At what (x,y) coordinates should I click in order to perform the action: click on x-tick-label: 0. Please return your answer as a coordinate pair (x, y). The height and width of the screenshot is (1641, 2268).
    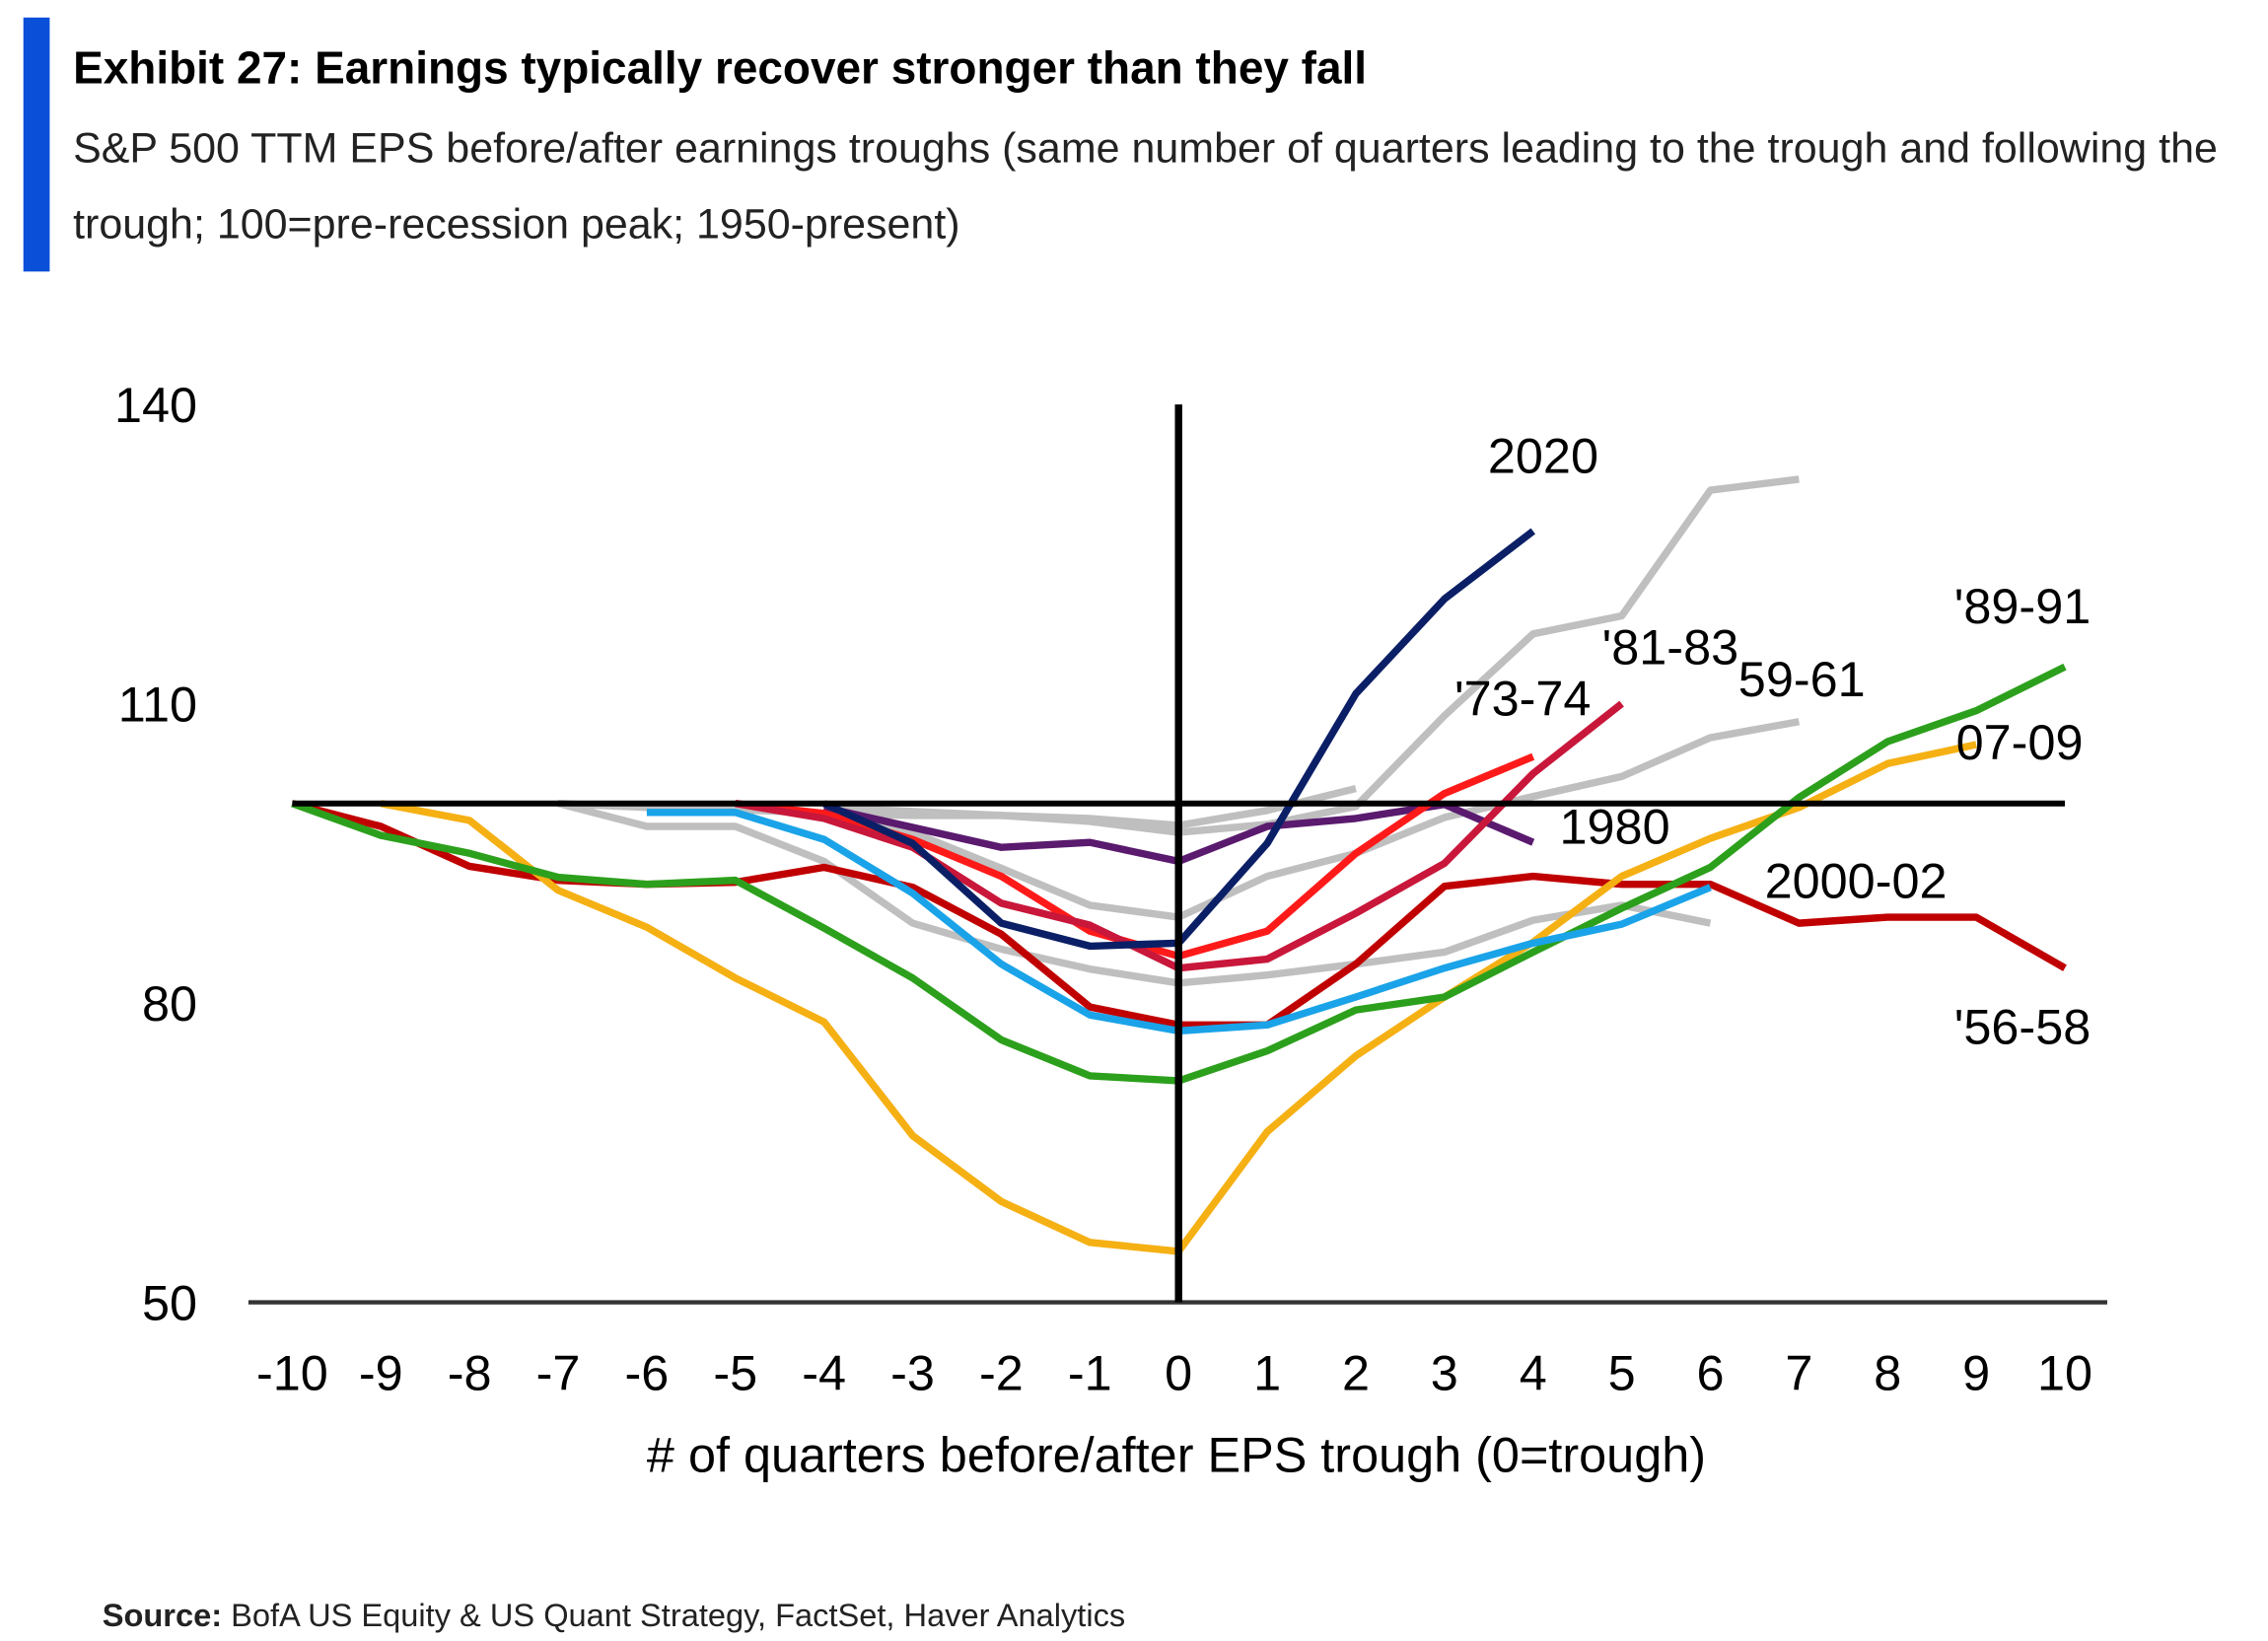
    Looking at the image, I should click on (1179, 1372).